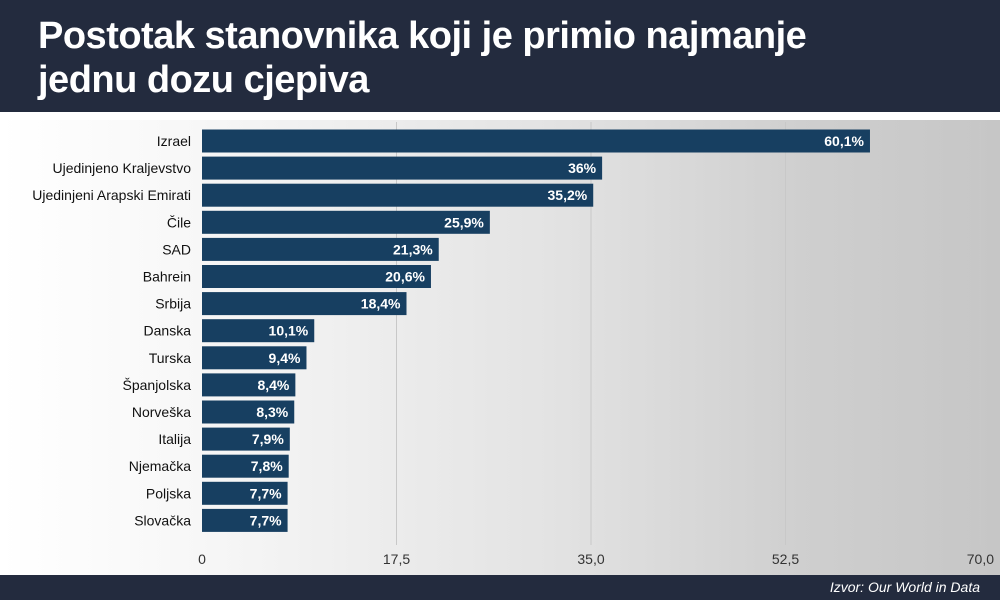 This screenshot has width=1000, height=600. What do you see at coordinates (500, 116) in the screenshot?
I see `header-divider` at bounding box center [500, 116].